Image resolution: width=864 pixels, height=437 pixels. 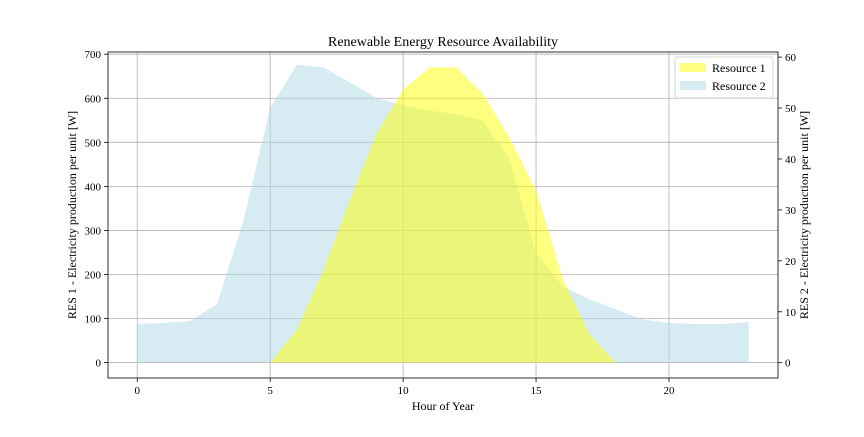 I want to click on y-axis-ticks: 0 100 200 300 400 500 600 700, so click(x=96, y=209).